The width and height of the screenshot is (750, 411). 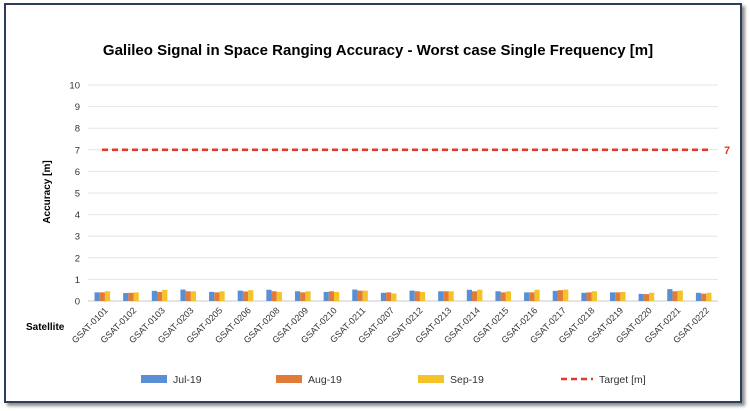 I want to click on bars, so click(x=403, y=295).